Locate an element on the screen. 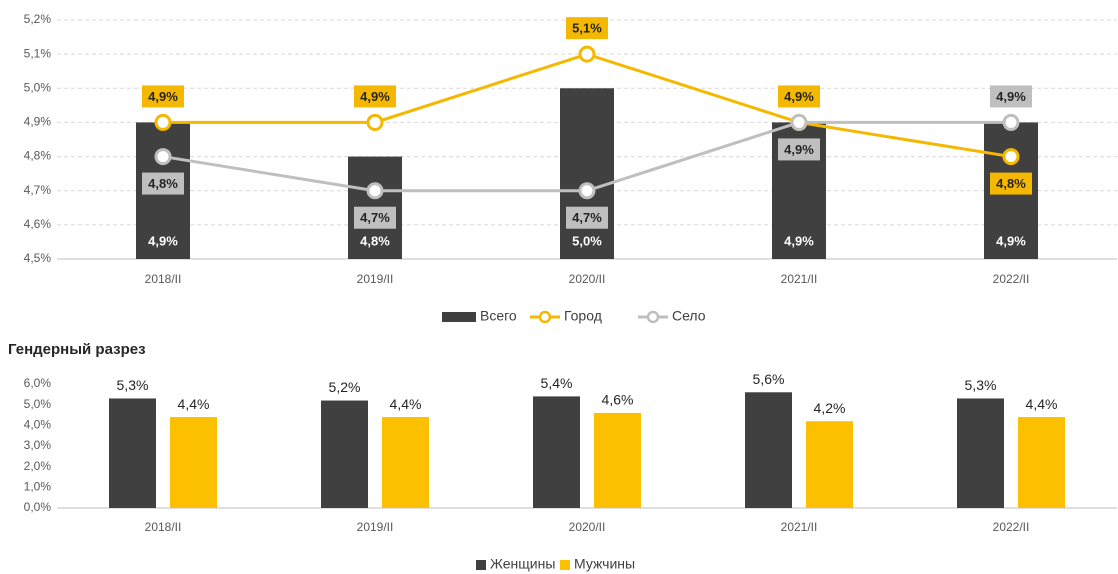 The image size is (1118, 574). legend-label: Мужчины is located at coordinates (604, 564).